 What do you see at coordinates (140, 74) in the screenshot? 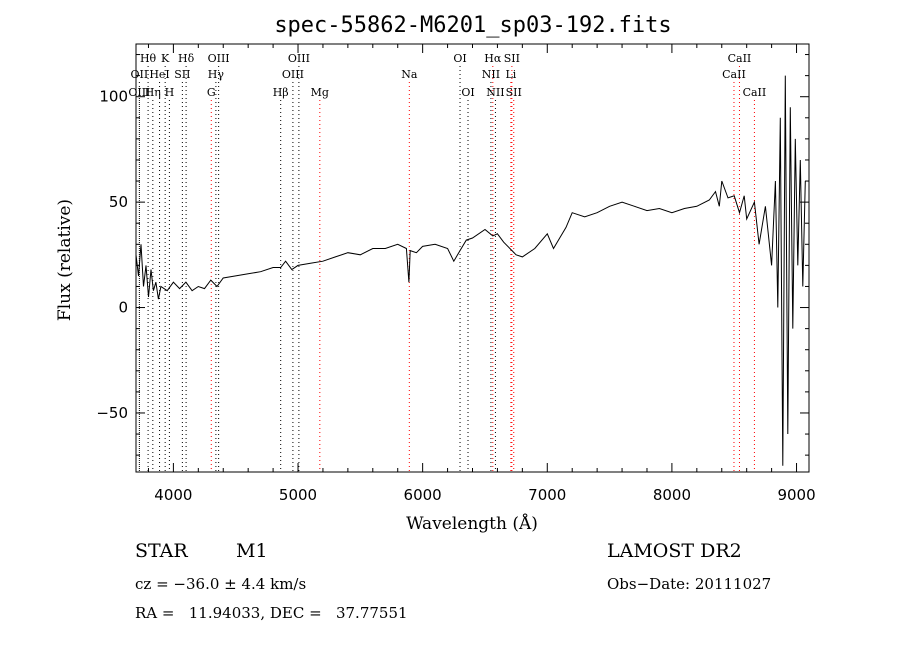
I see `spectral-line-label: OII` at bounding box center [140, 74].